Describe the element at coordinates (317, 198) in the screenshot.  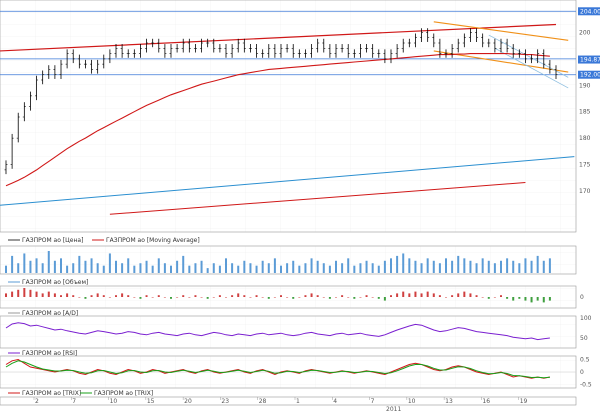
I see `red-support-line` at that location.